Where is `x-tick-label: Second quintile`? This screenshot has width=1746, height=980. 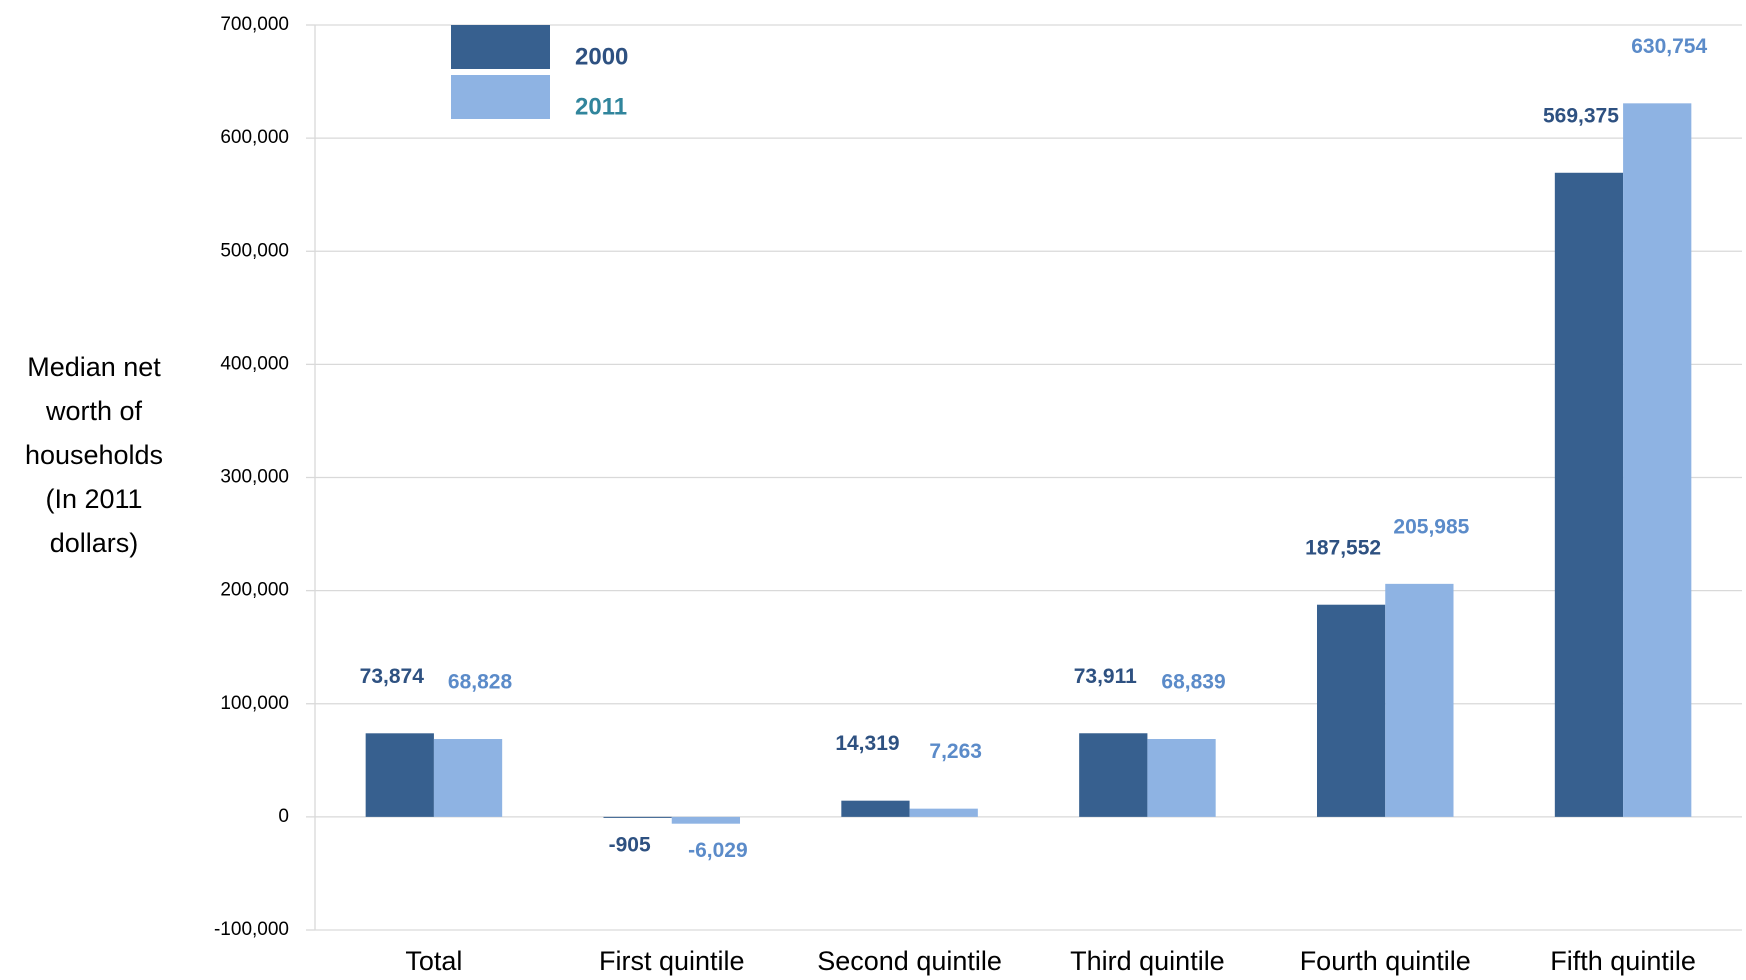
x-tick-label: Second quintile is located at coordinates (909, 961).